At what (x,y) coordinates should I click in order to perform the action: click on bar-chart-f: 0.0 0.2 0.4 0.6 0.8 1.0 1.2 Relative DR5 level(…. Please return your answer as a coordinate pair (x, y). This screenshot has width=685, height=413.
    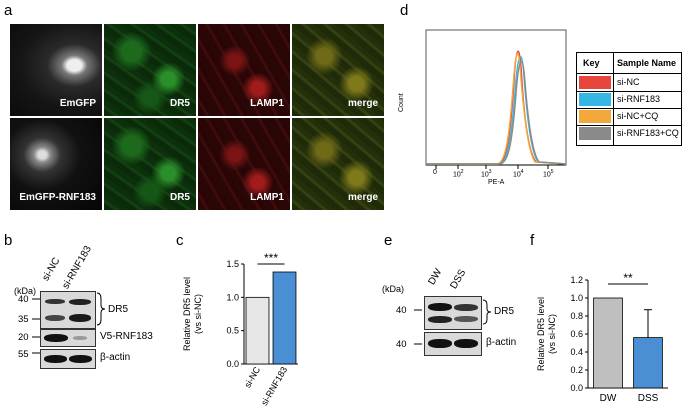
    Looking at the image, I should click on (602, 337).